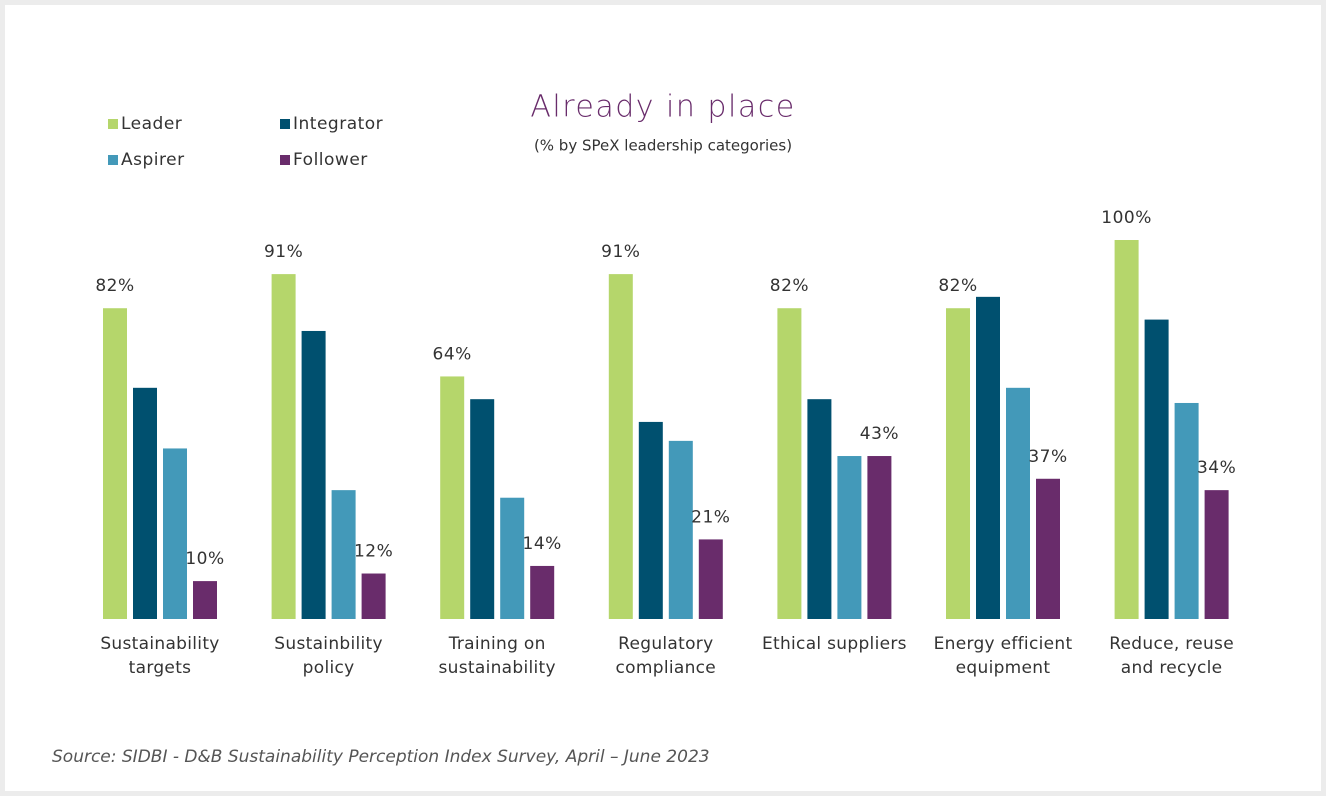  I want to click on data-label: 10%, so click(204, 559).